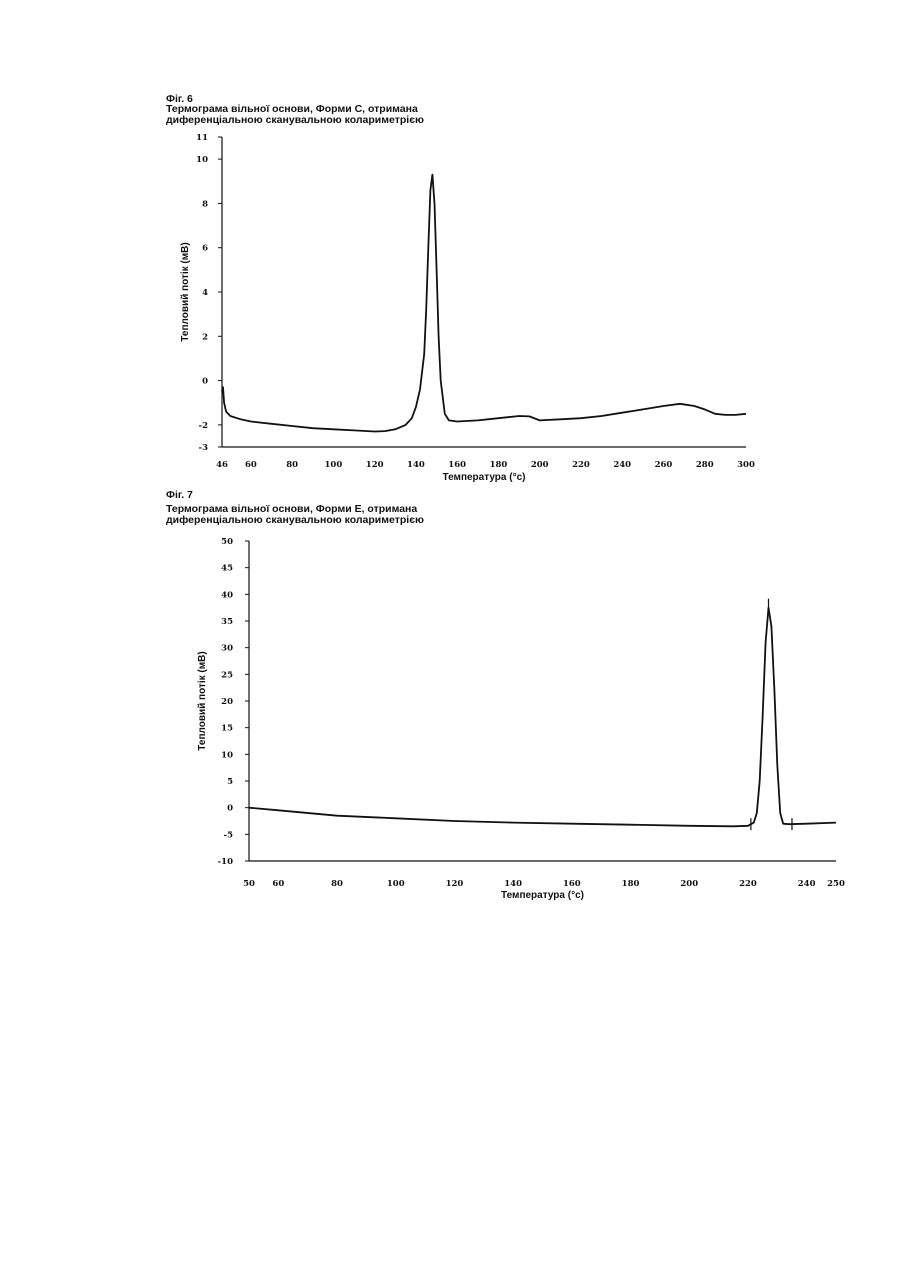 The width and height of the screenshot is (900, 1273). I want to click on y-tick-label: 8, so click(205, 204).